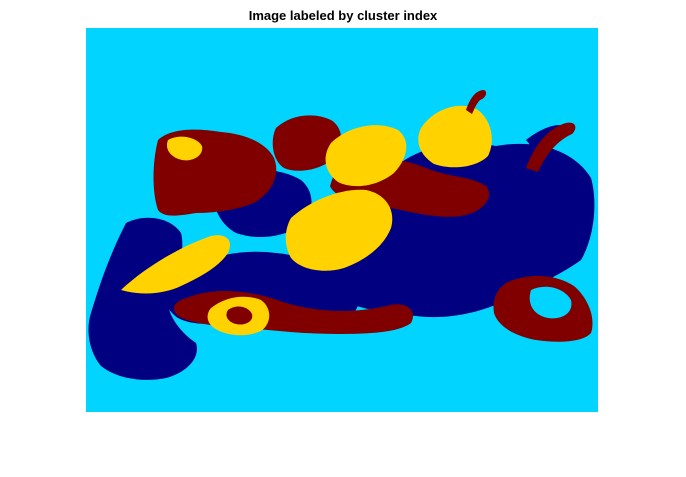  Describe the element at coordinates (307, 143) in the screenshot. I see `cluster-region-maroon-top-center` at that location.